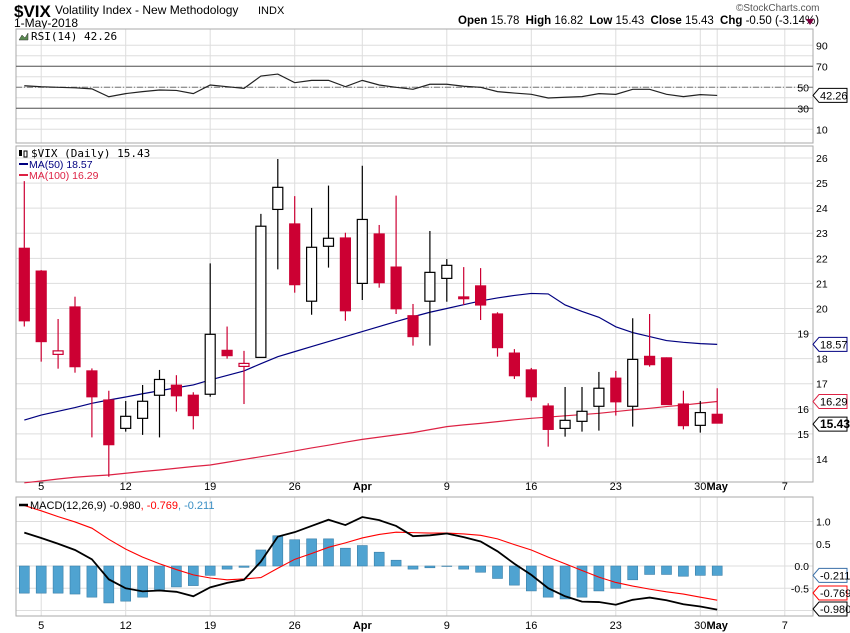  Describe the element at coordinates (822, 46) in the screenshot. I see `rsi-tick-label: 90` at that location.